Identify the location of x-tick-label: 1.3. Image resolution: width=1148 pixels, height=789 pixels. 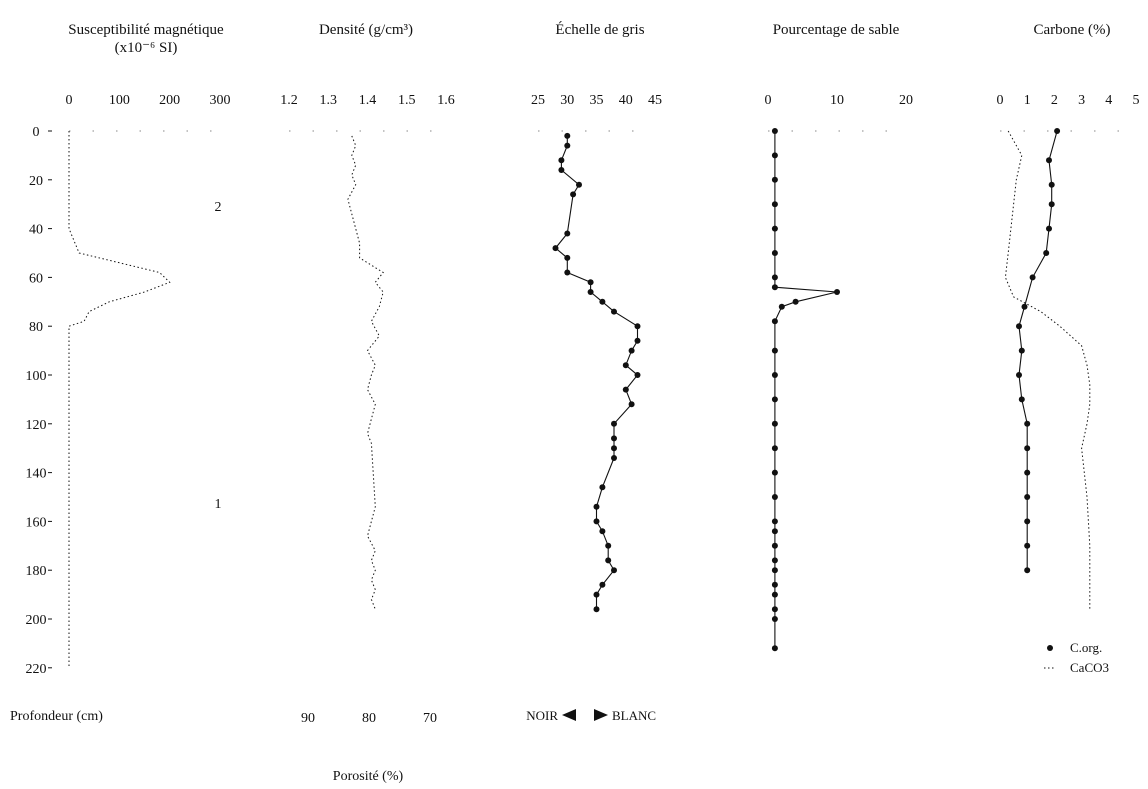
(329, 100).